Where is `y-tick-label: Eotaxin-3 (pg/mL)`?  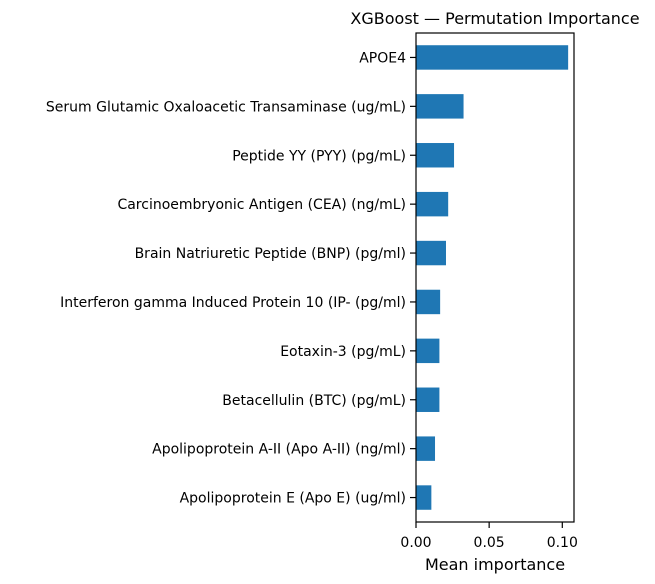
y-tick-label: Eotaxin-3 (pg/mL) is located at coordinates (343, 352).